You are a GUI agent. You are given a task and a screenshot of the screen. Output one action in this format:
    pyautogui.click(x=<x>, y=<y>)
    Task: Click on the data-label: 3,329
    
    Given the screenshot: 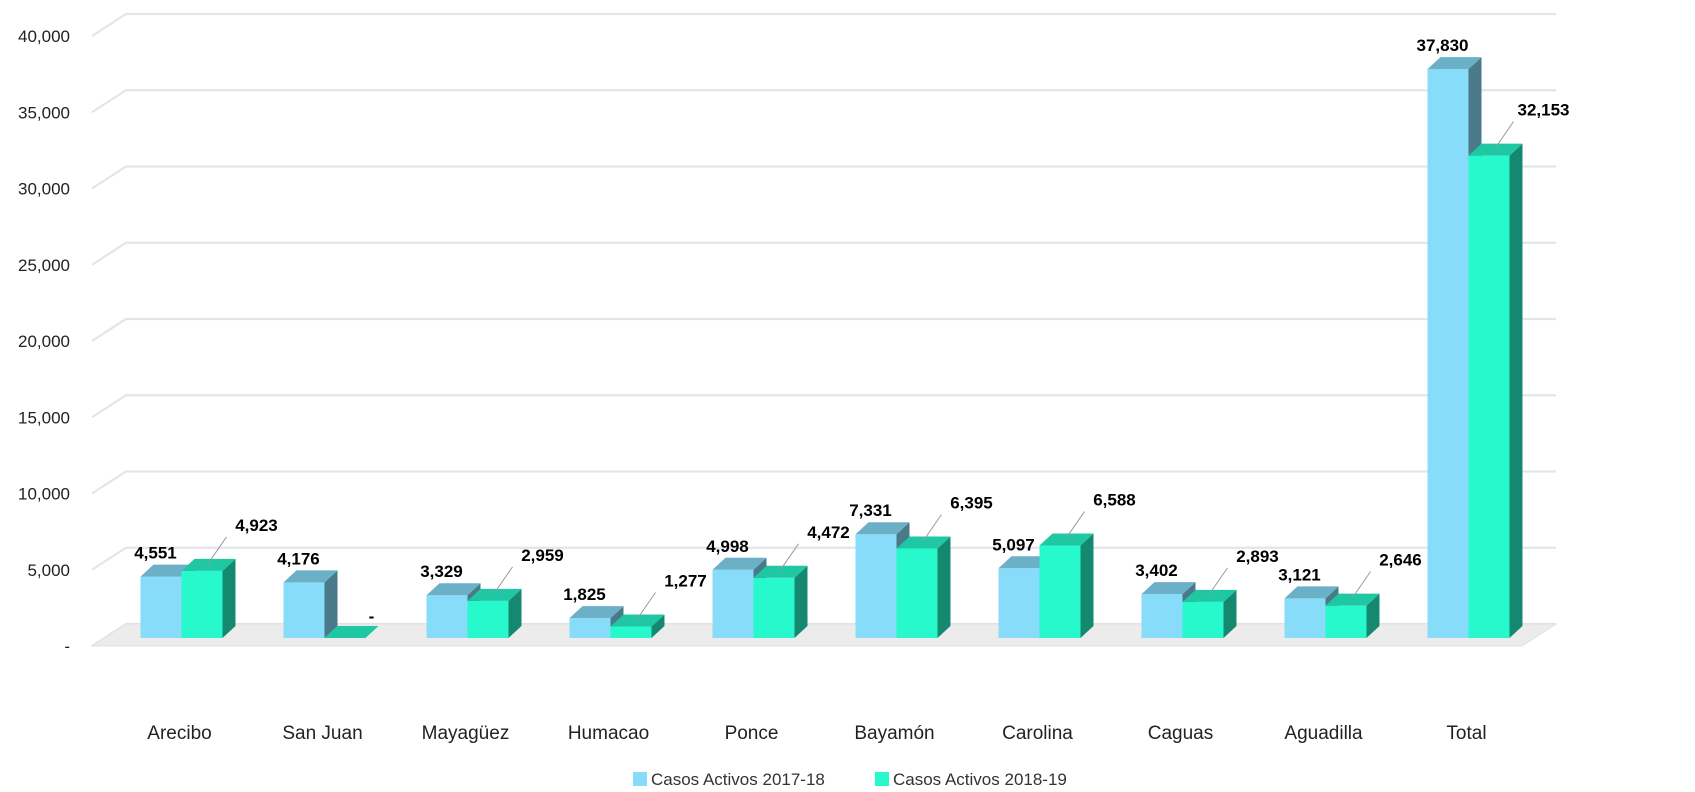 What is the action you would take?
    pyautogui.click(x=441, y=571)
    